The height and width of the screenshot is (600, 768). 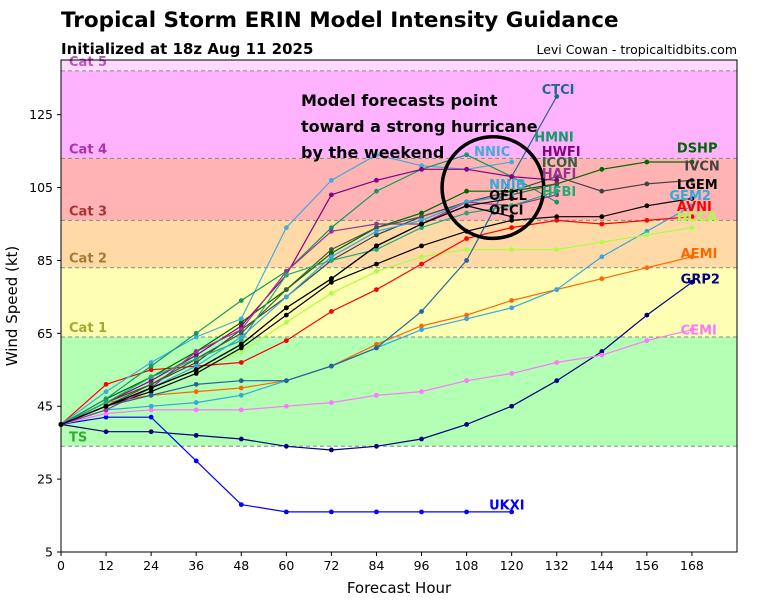 What do you see at coordinates (196, 565) in the screenshot?
I see `x-tick-label: 36` at bounding box center [196, 565].